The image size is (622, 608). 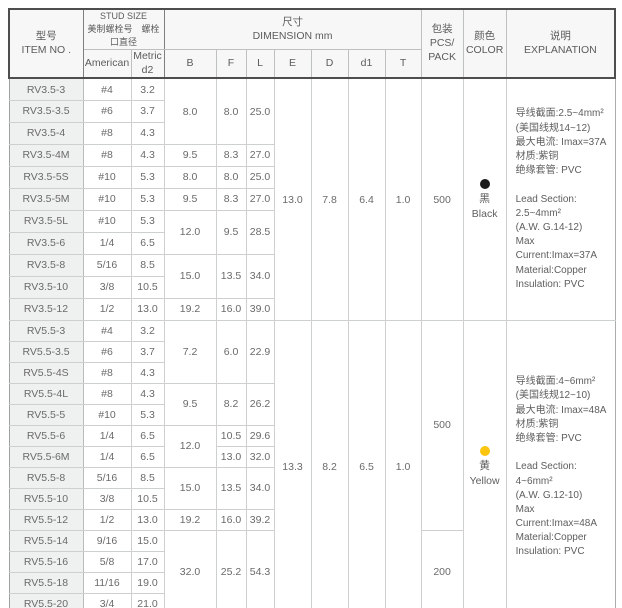 What do you see at coordinates (46, 330) in the screenshot?
I see `item-no-cell: RV5.5-3` at bounding box center [46, 330].